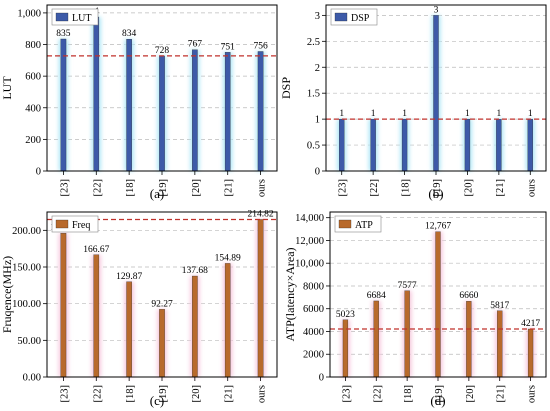 This screenshot has width=550, height=411. Describe the element at coordinates (157, 193) in the screenshot. I see `panel-caption: (a)` at that location.